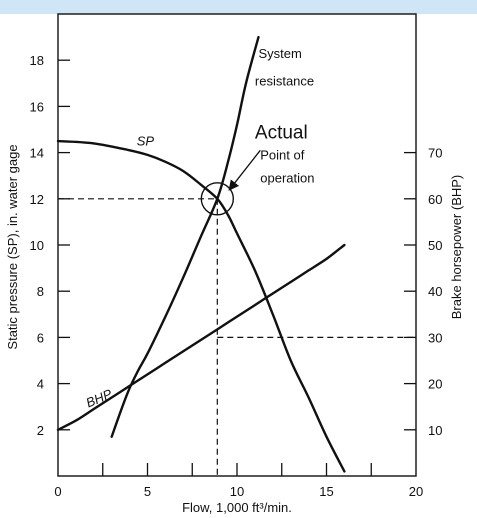 The image size is (477, 518). Describe the element at coordinates (435, 245) in the screenshot. I see `right-y-tick-label: 50` at that location.